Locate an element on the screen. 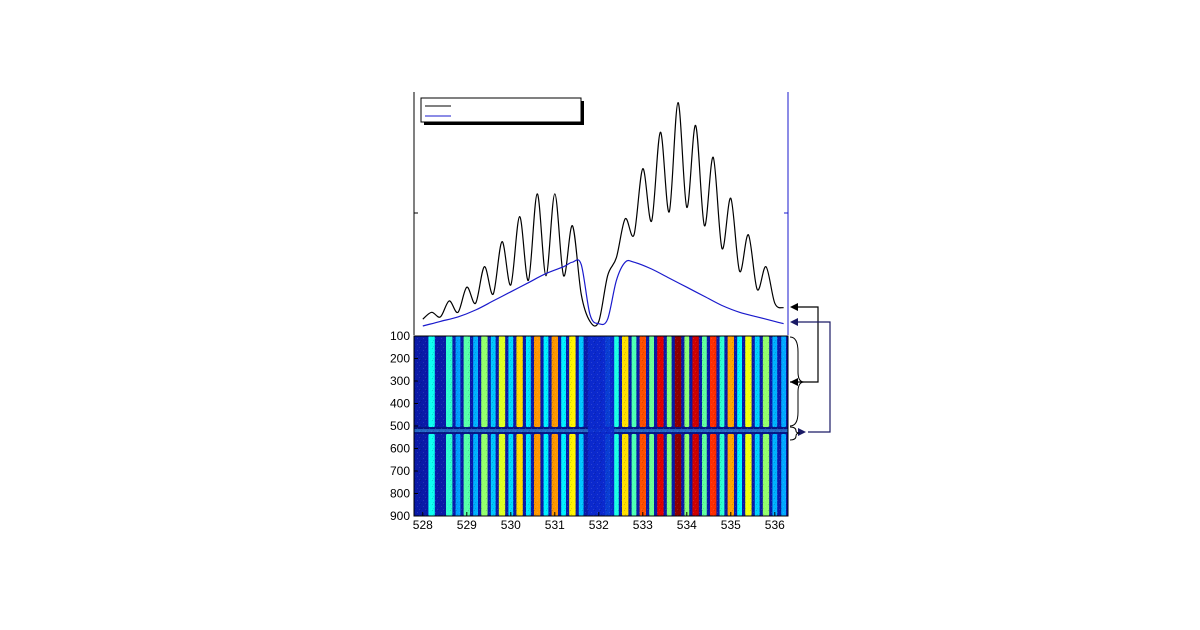  x-tick-label: 530 is located at coordinates (511, 525).